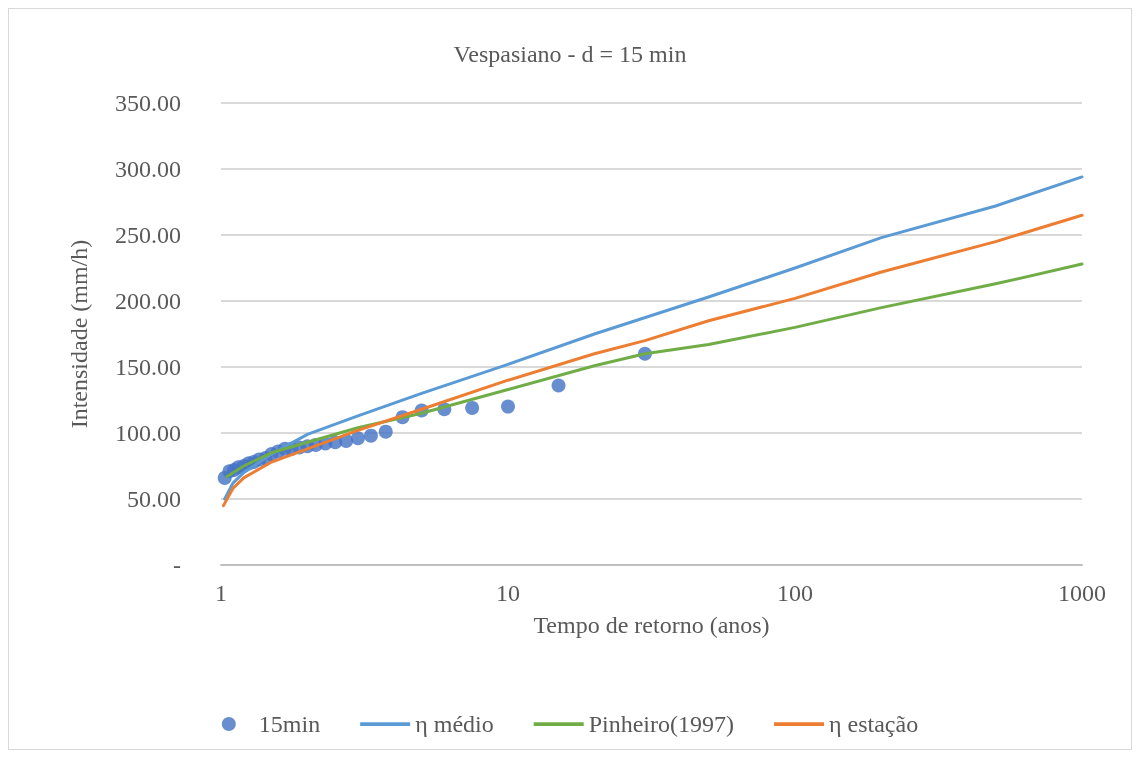 This screenshot has width=1140, height=758. I want to click on x-tick-label: 1000, so click(1082, 593).